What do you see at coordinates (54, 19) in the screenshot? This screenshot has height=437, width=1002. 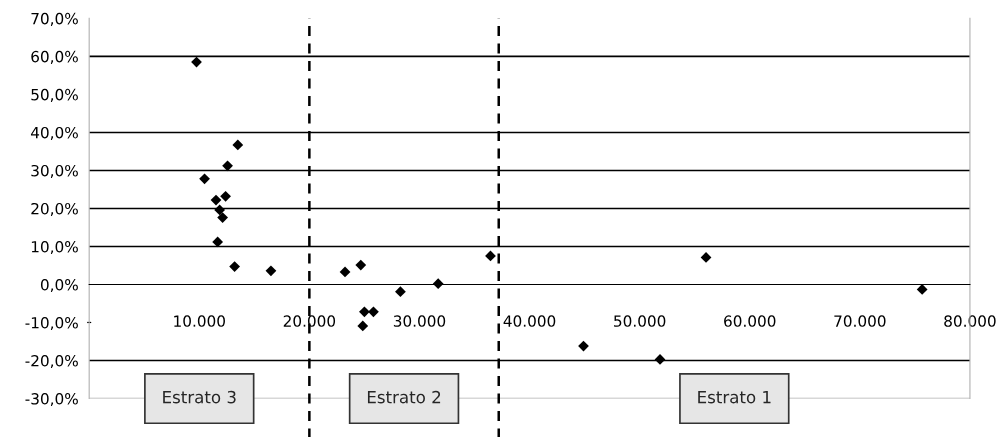 I see `y-tick-label: 70,0%` at bounding box center [54, 19].